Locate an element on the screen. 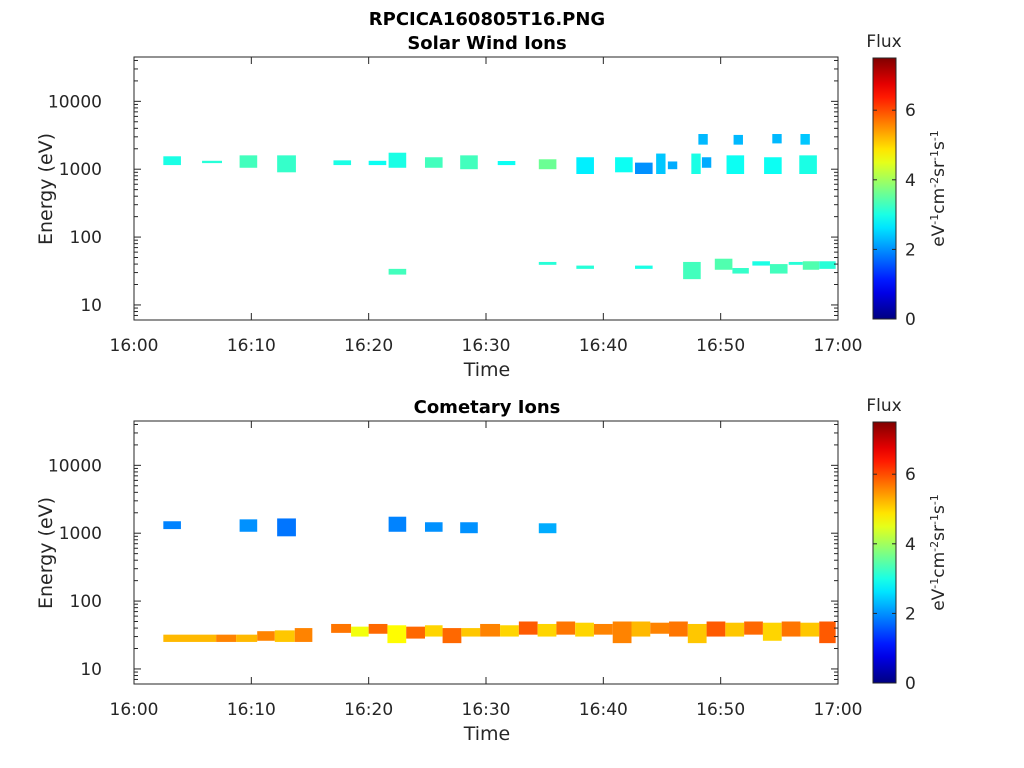 This screenshot has height=768, width=1024. y-axis-label: Energy (eV) is located at coordinates (46, 553).